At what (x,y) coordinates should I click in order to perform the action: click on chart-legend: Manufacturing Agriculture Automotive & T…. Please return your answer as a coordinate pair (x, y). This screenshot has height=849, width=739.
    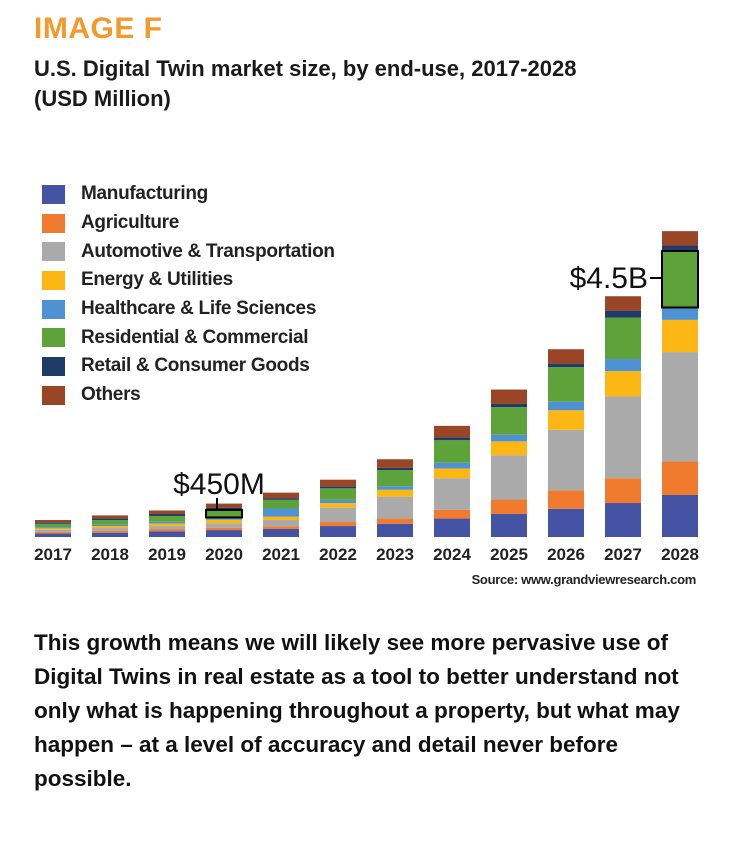
    Looking at the image, I should click on (188, 295).